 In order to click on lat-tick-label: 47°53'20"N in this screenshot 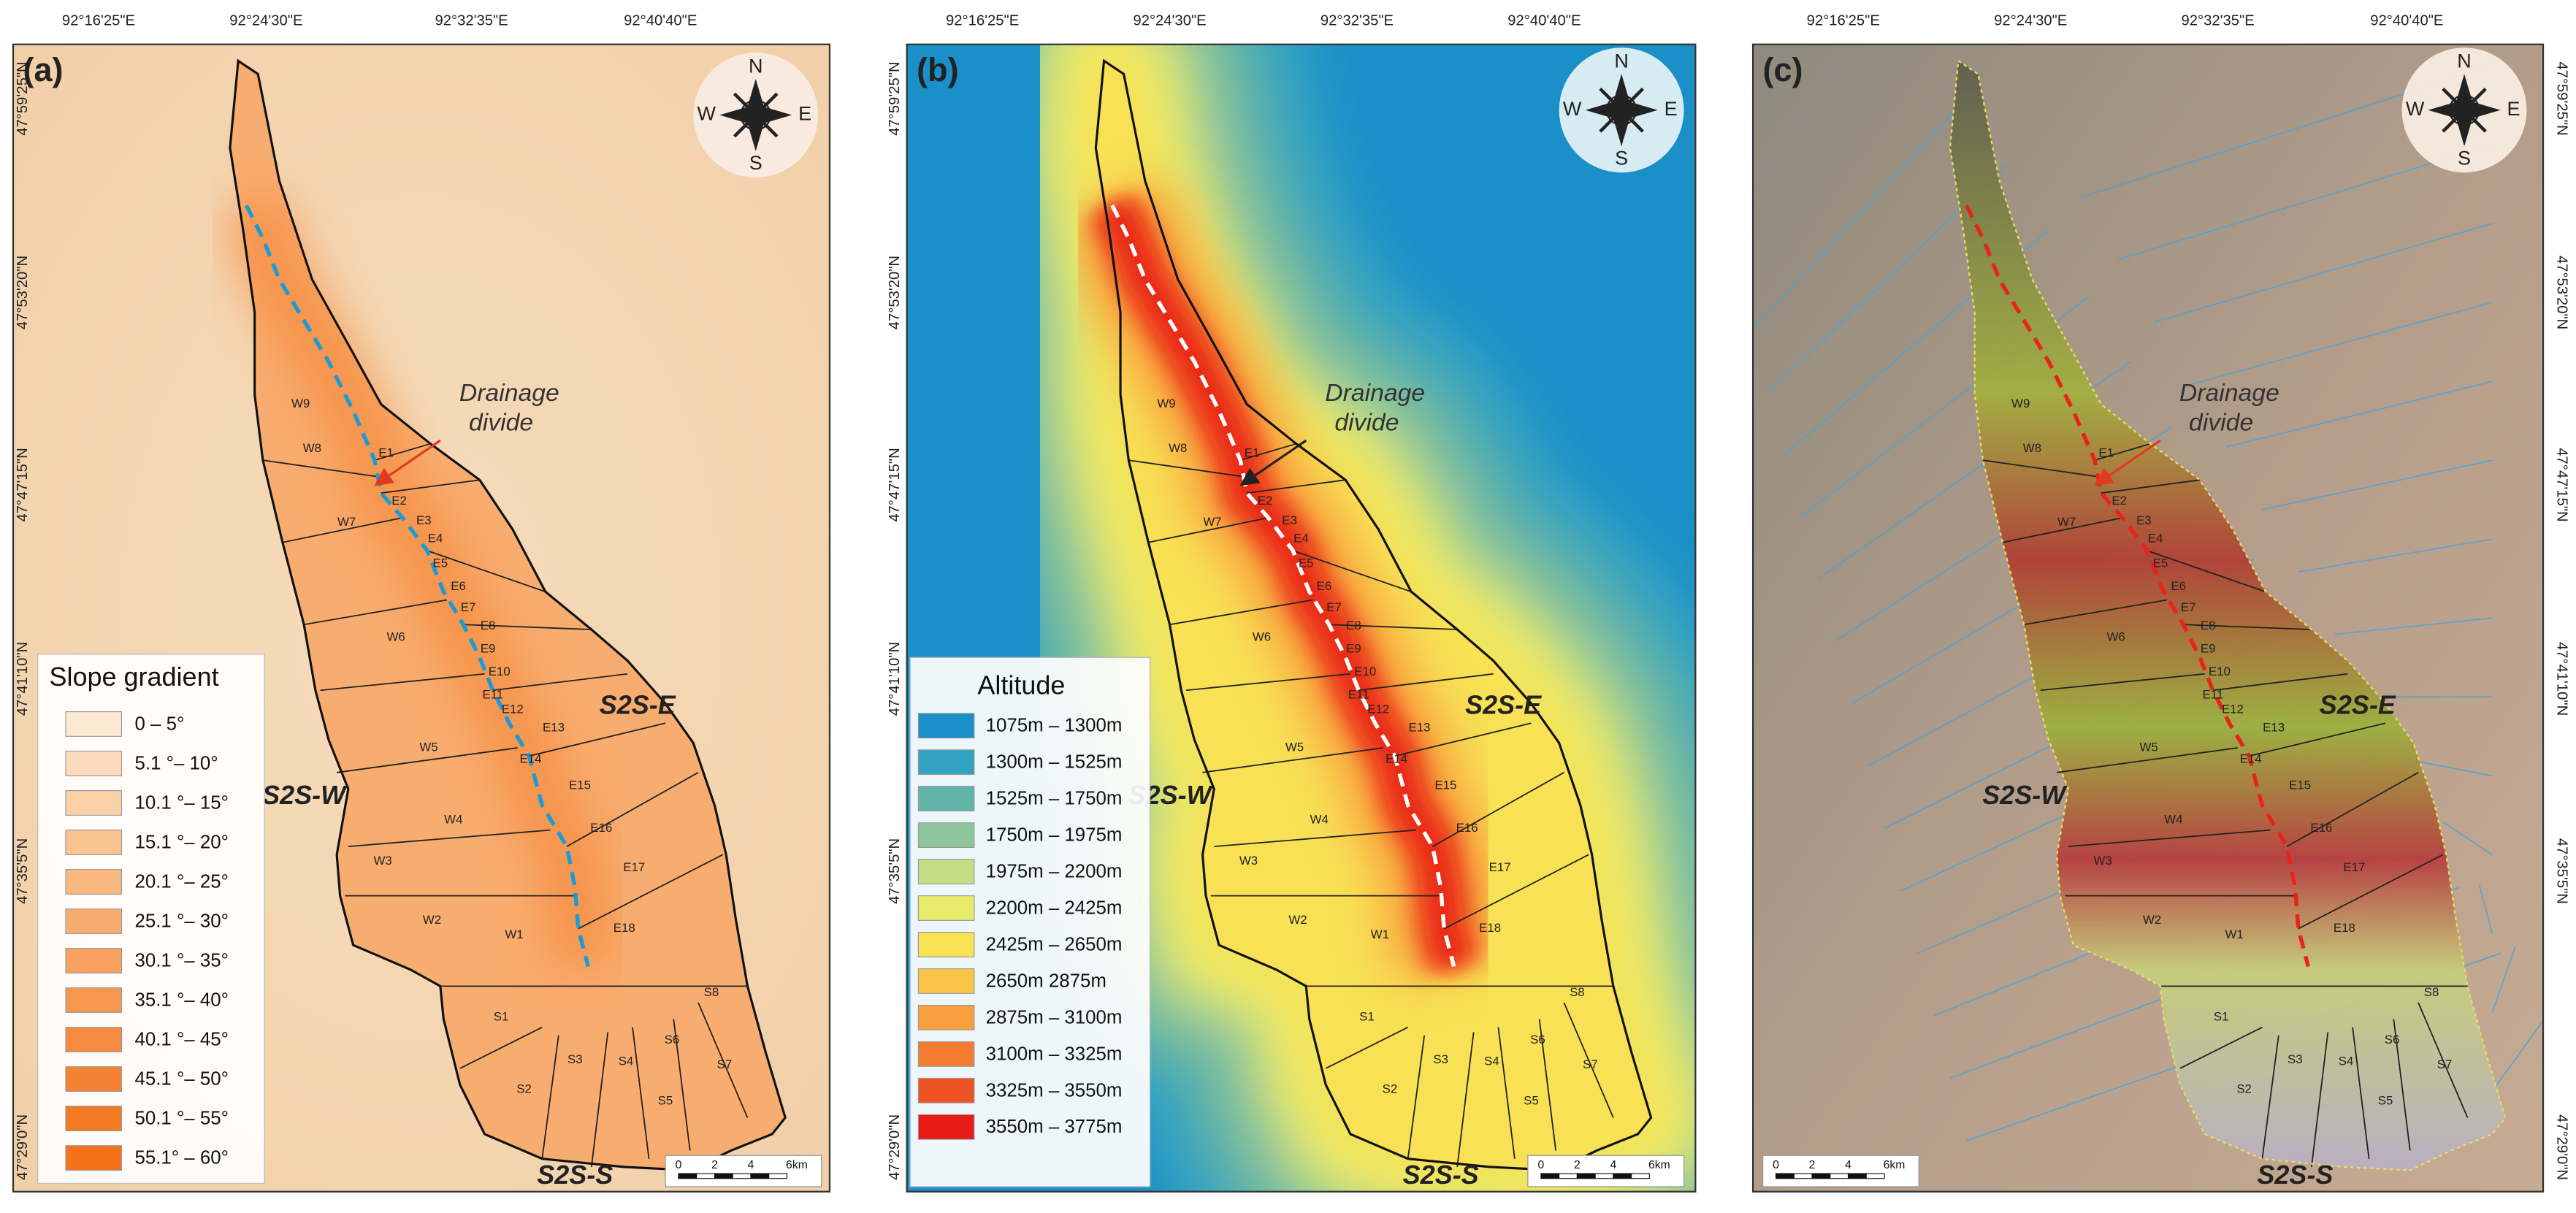, I will do `click(895, 292)`.